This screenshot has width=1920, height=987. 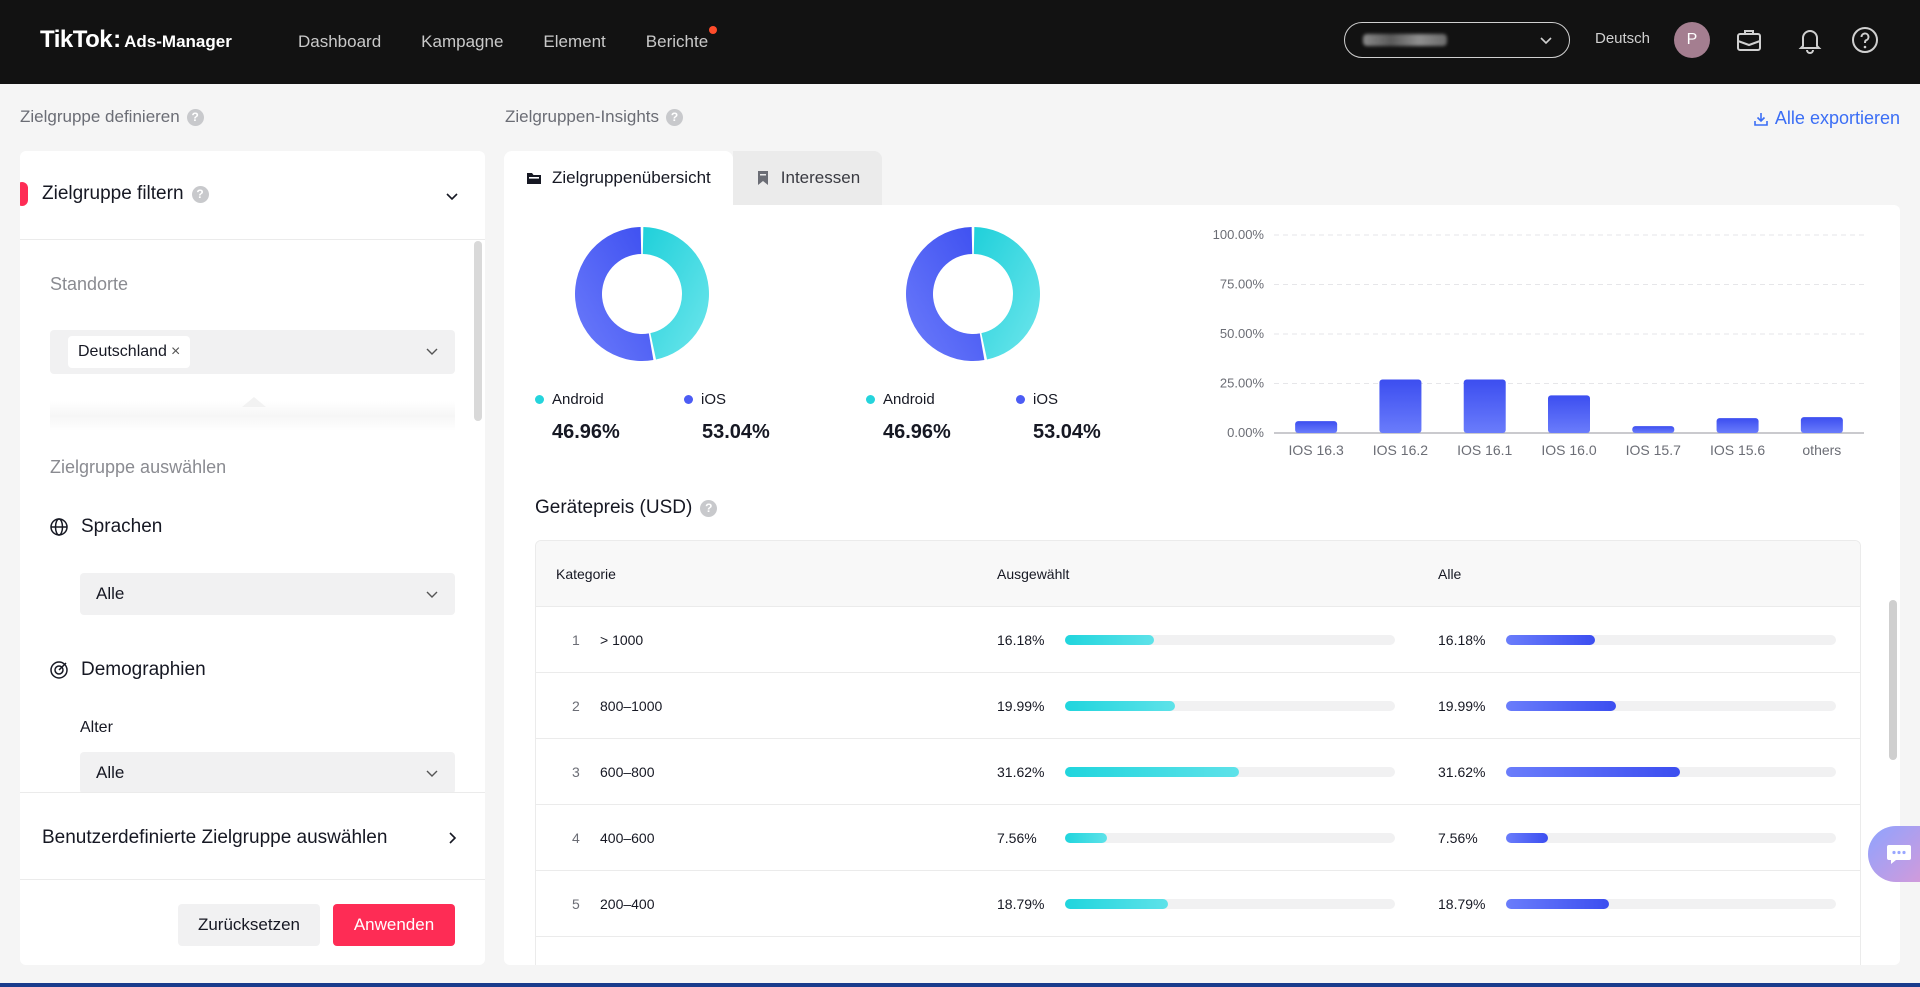 I want to click on download-icon, so click(x=1761, y=119).